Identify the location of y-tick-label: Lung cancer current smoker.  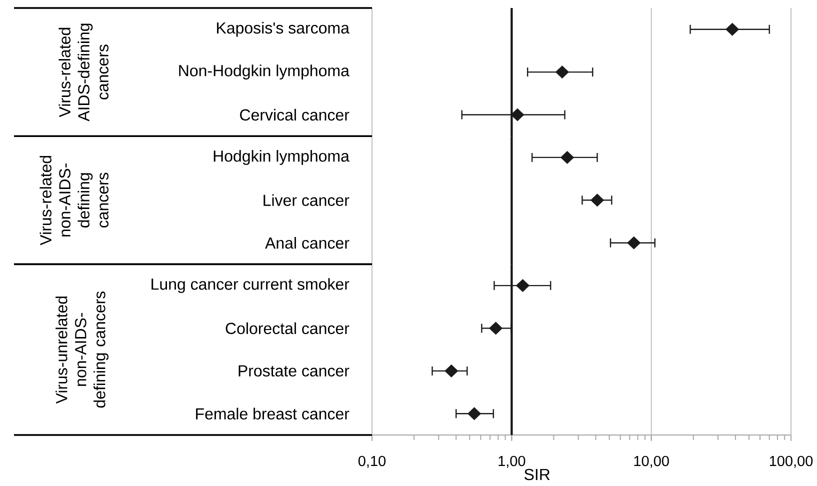
(251, 286).